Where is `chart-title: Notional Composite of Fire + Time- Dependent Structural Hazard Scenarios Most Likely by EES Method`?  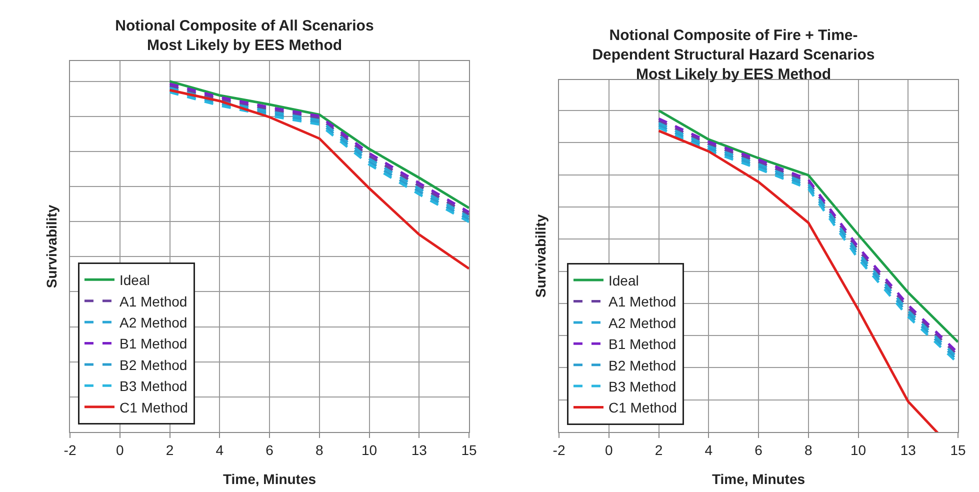
chart-title: Notional Composite of Fire + Time- Dependent Structural Hazard Scenarios Most Likely by EES Method is located at coordinates (733, 55).